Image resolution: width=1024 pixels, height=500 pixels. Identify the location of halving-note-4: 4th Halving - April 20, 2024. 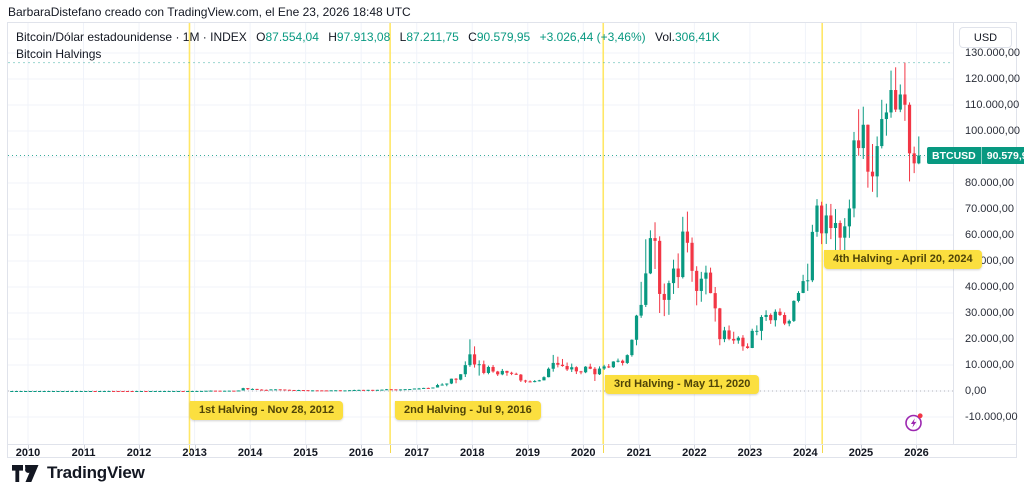
(903, 259).